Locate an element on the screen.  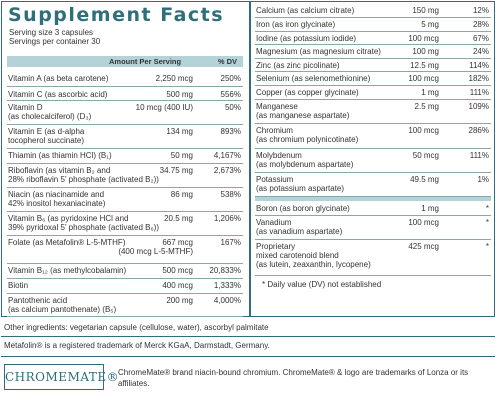
nutrient-dv: 1,206% is located at coordinates (227, 218).